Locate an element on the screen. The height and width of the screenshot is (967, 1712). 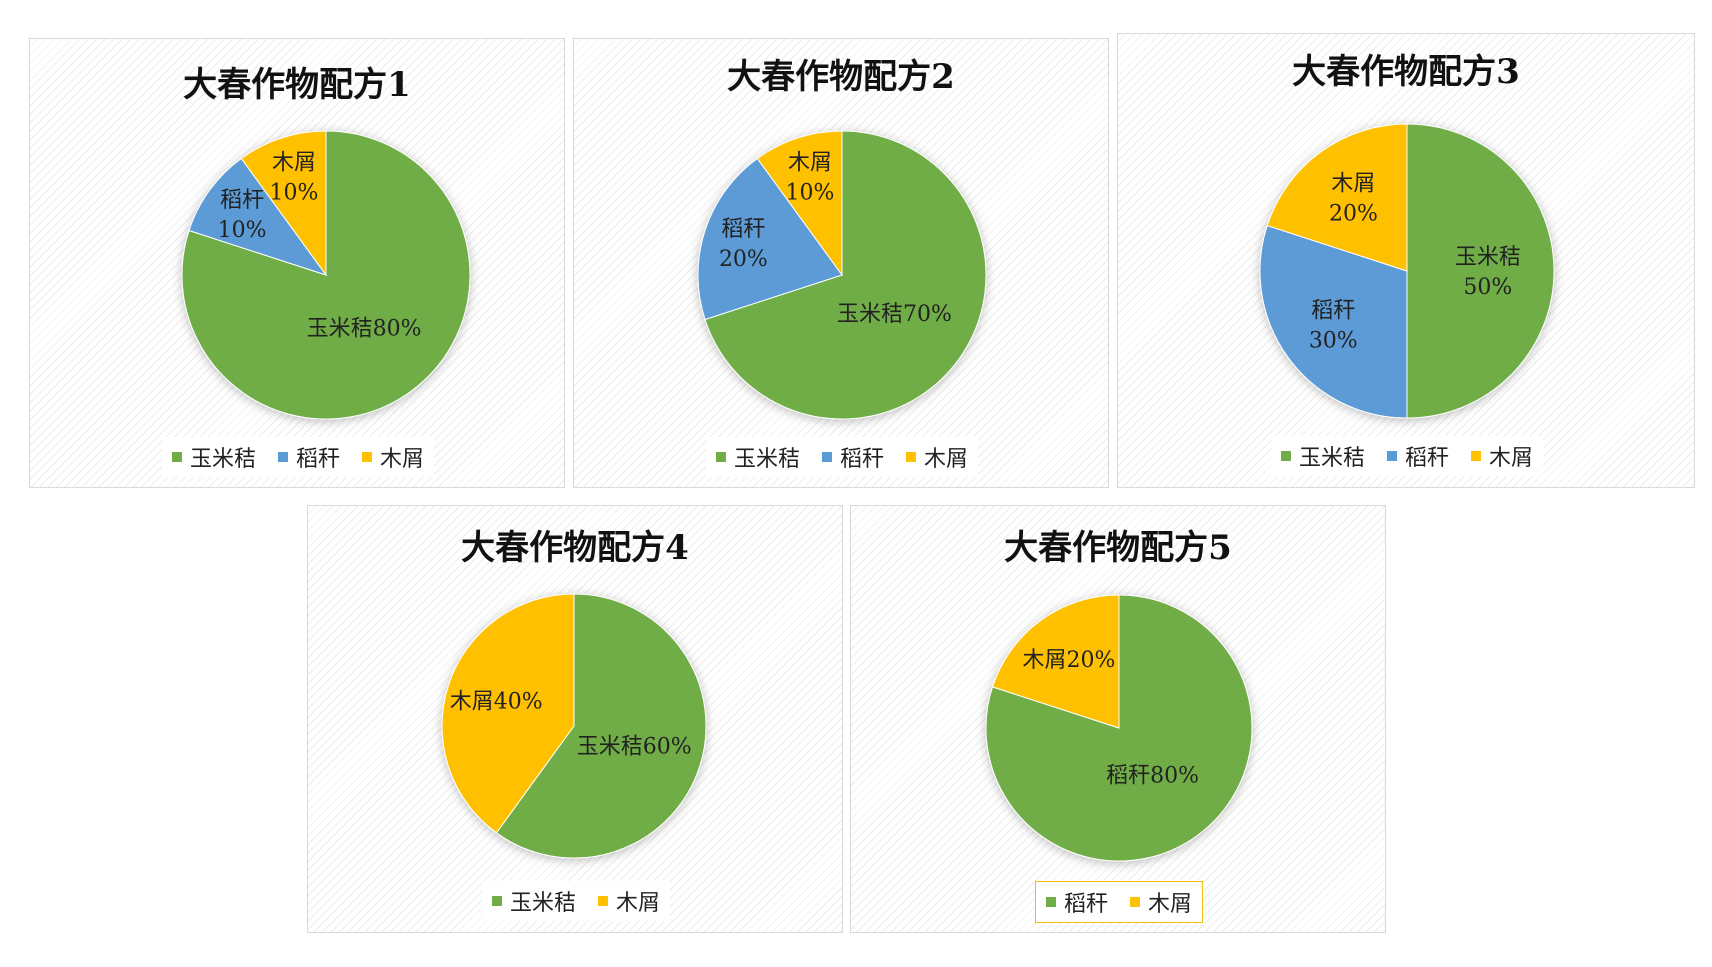
slice-label-line: 玉米秸60% is located at coordinates (634, 747).